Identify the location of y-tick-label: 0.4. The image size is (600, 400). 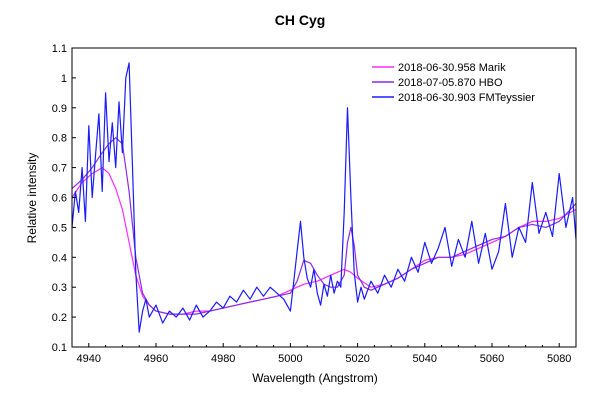
(59, 258).